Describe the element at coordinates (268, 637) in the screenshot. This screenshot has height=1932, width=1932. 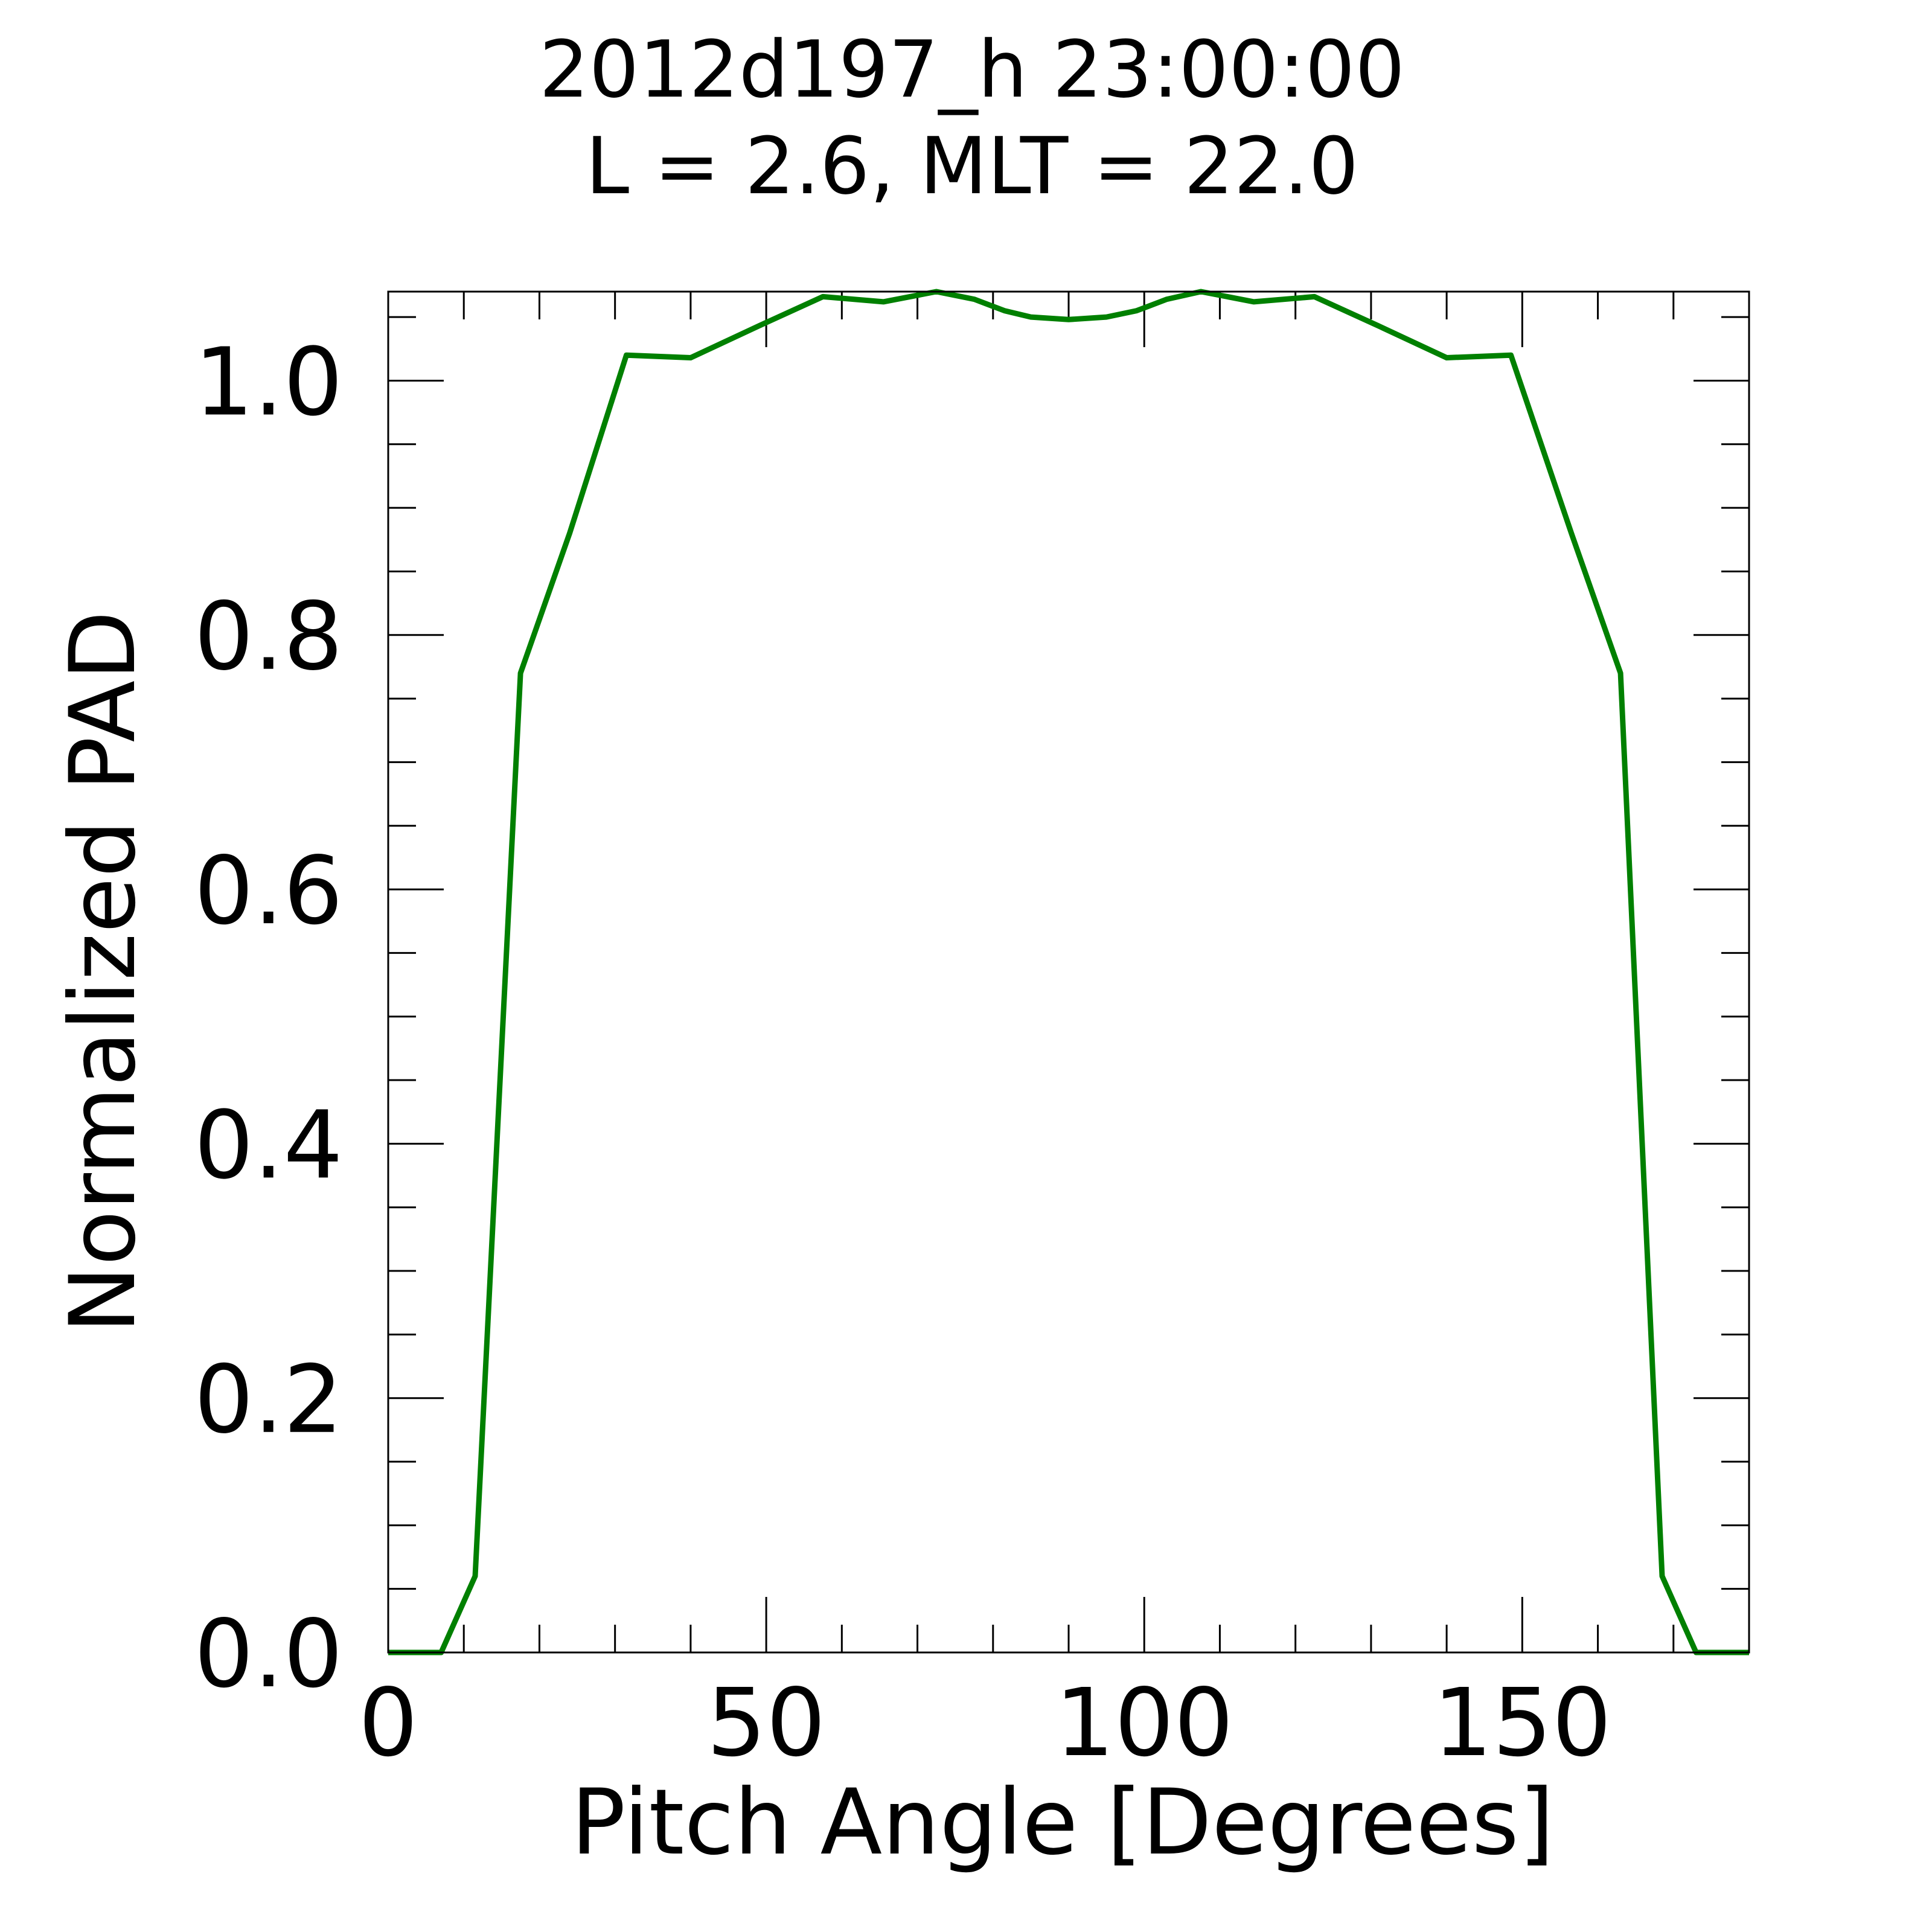
I see `y-tick-label: 0.8` at that location.